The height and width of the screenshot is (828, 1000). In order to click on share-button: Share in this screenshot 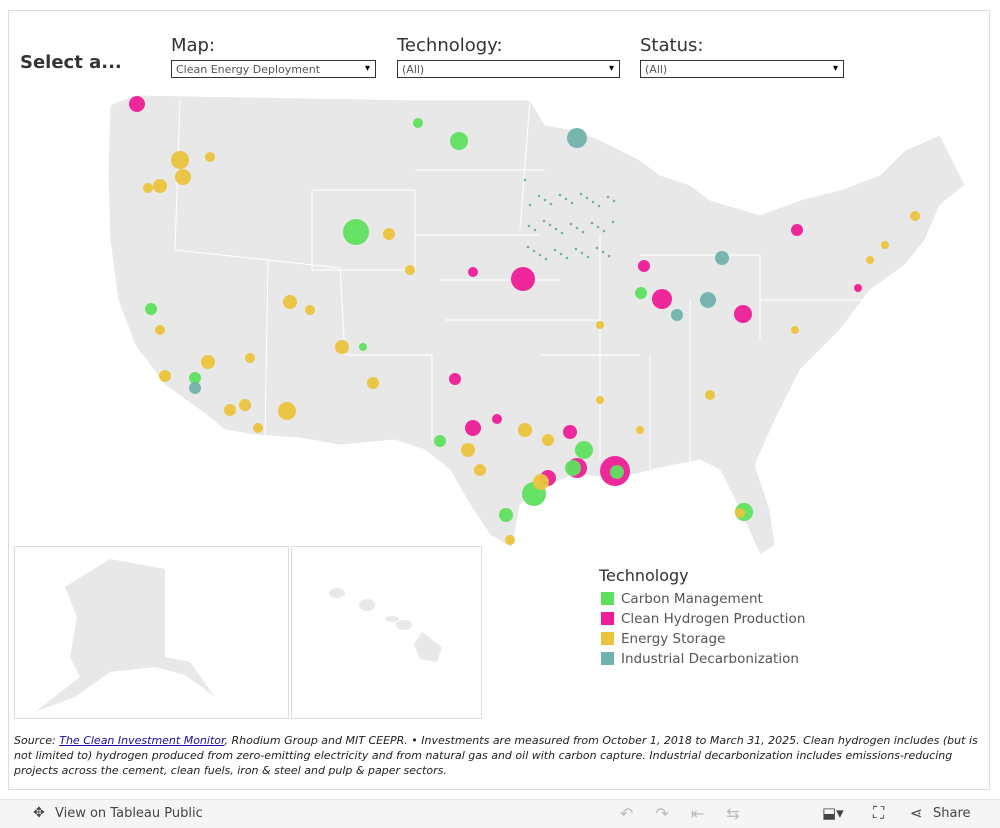, I will do `click(952, 813)`.